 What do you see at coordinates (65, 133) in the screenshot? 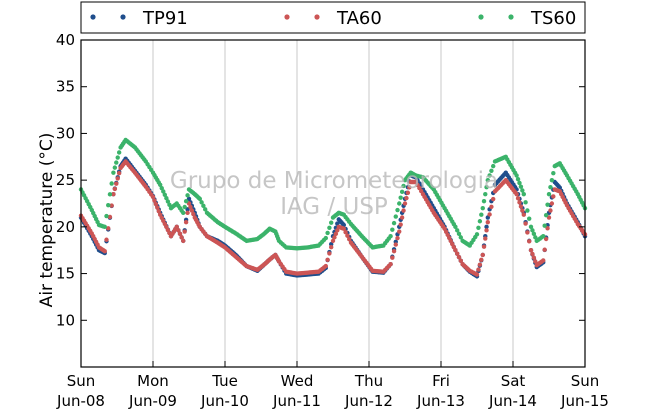
I see `y-tick-label: 30` at bounding box center [65, 133].